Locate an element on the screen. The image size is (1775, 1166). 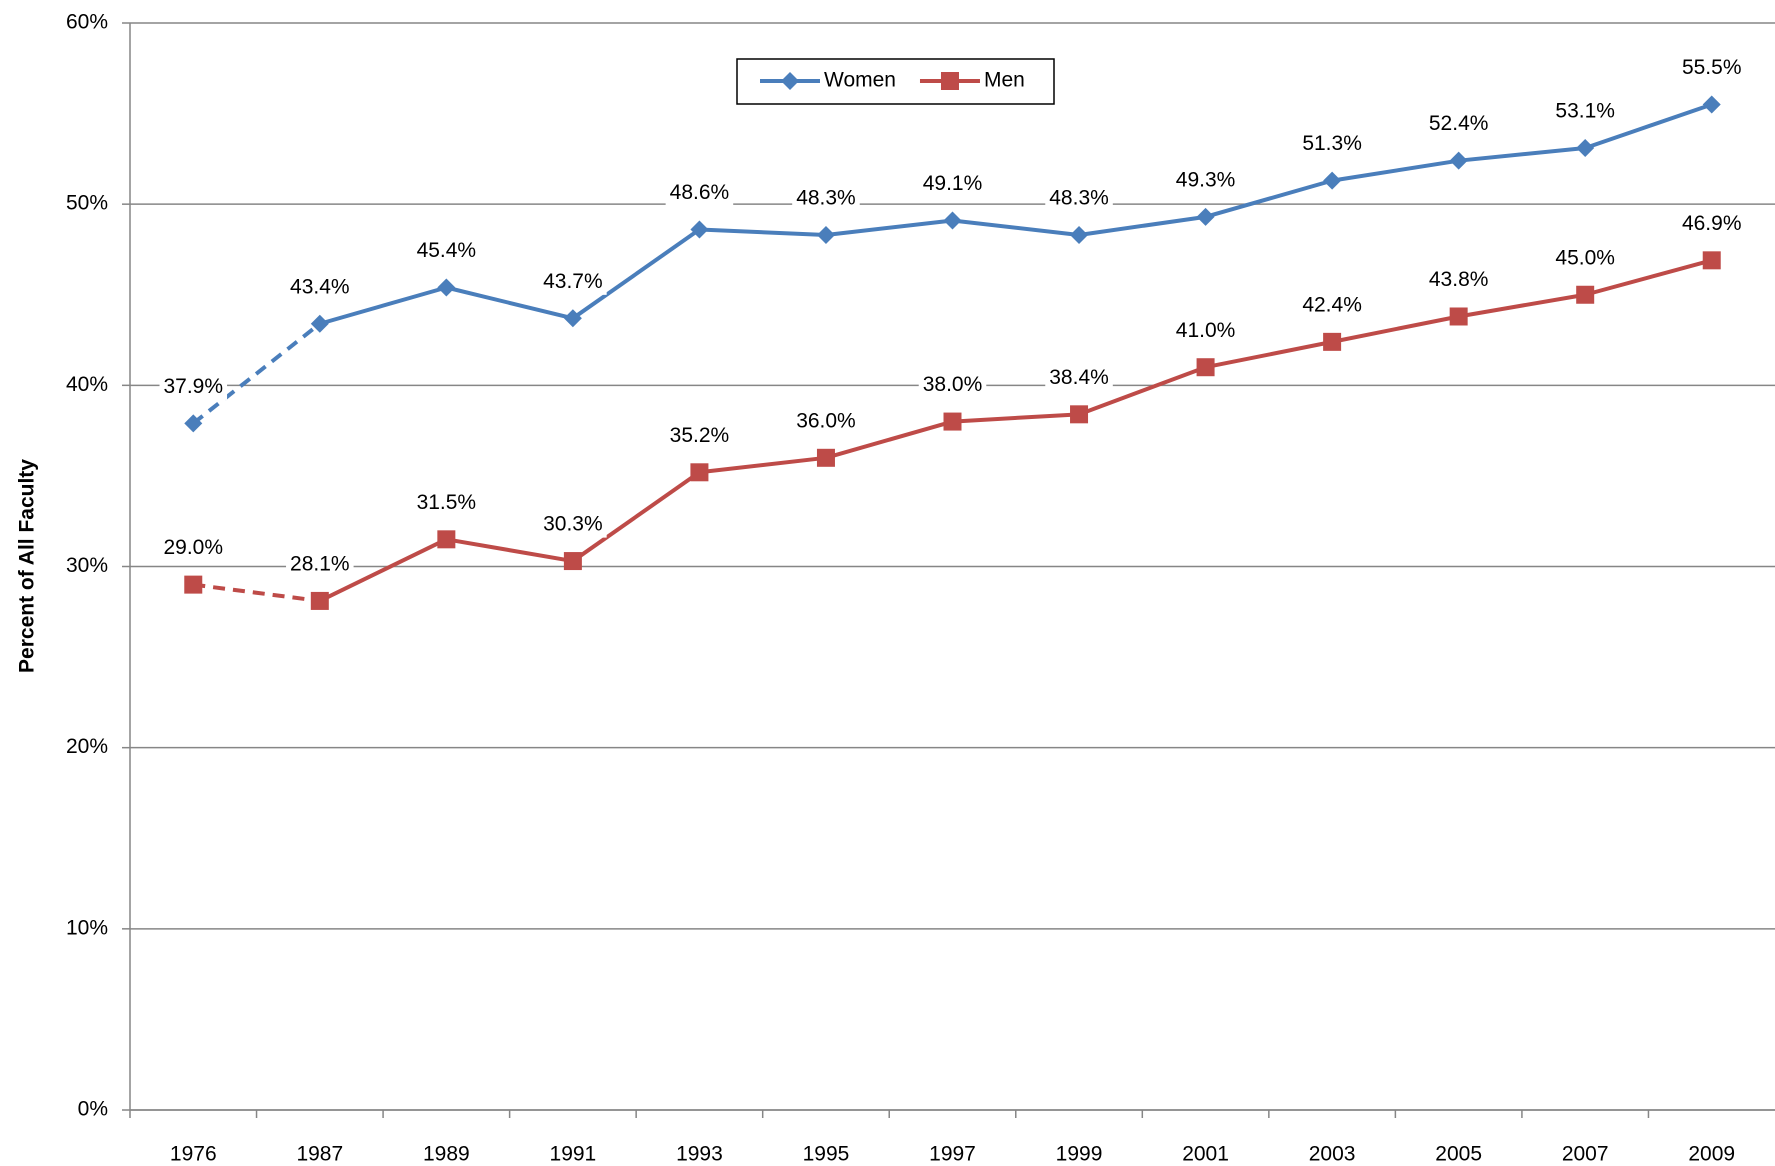
x-tick-label: 1997 is located at coordinates (952, 1154).